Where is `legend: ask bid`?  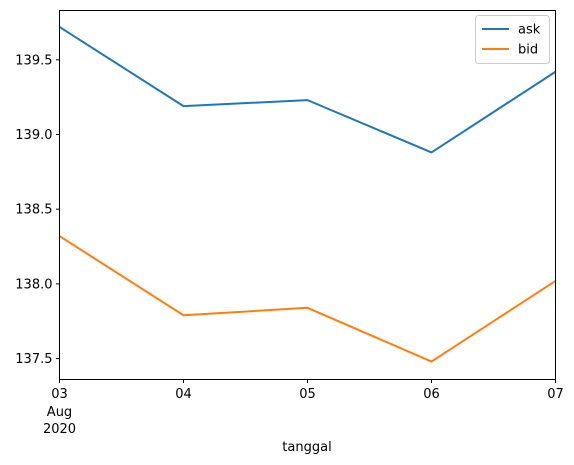 legend: ask bid is located at coordinates (512, 39).